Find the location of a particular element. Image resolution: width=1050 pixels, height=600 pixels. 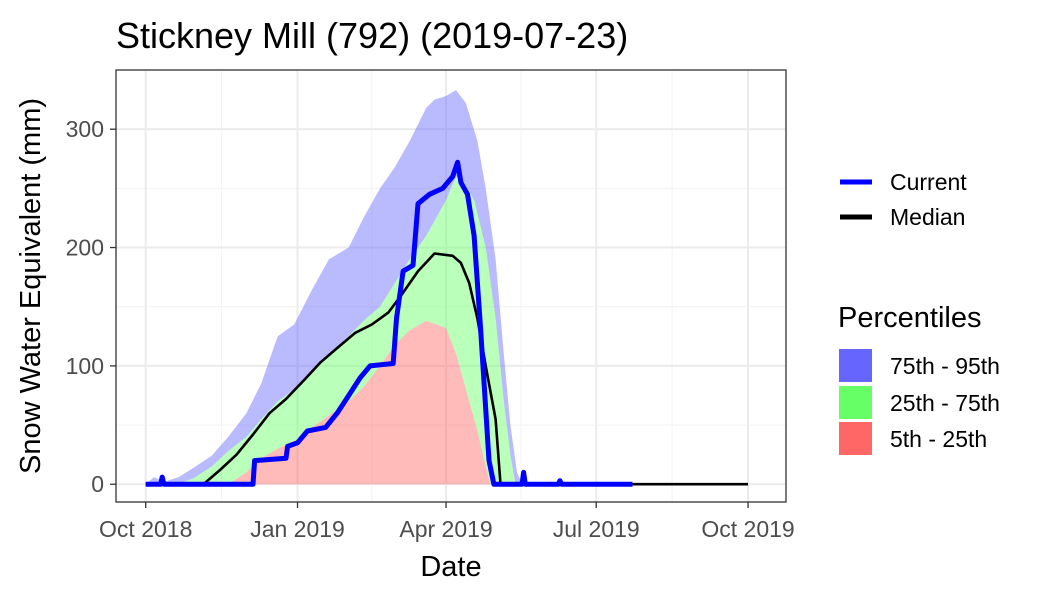

x-tick-label: Oct 2018 is located at coordinates (145, 529).